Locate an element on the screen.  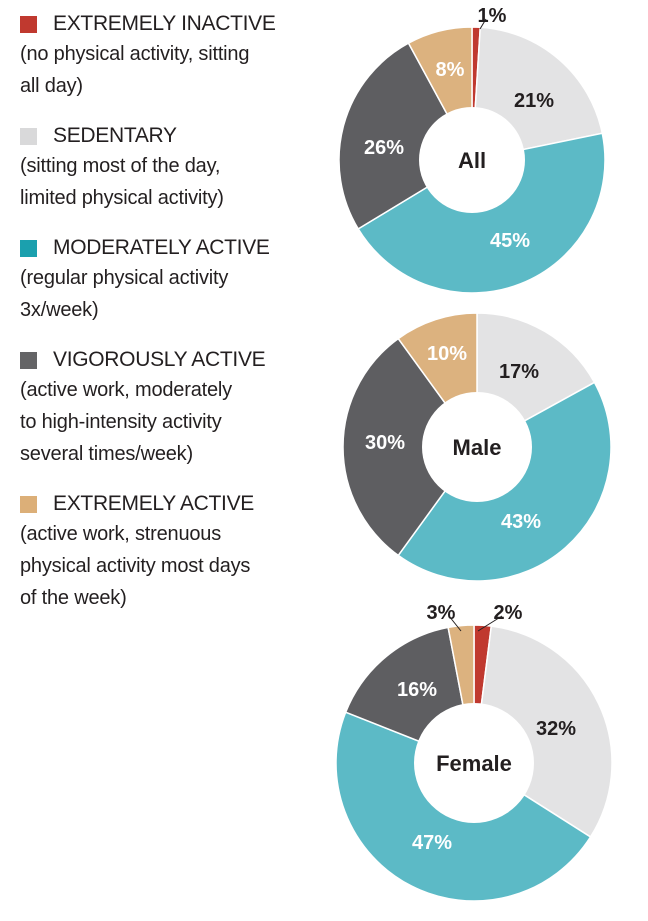
donut-center-label: Female is located at coordinates (474, 763).